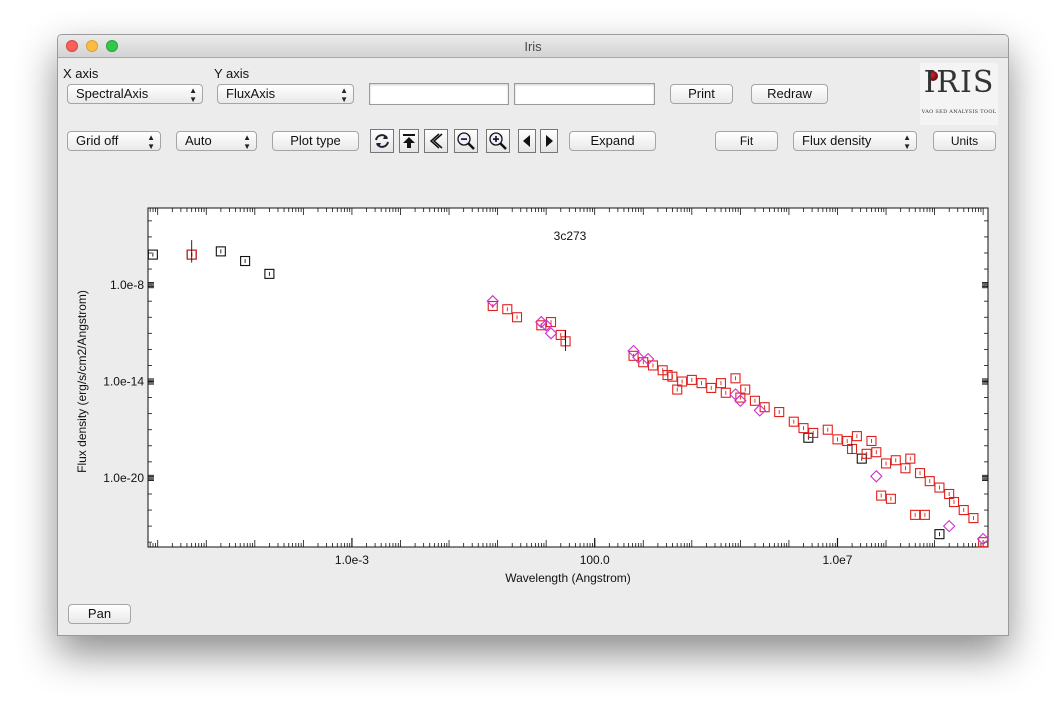  I want to click on zoom-out-icon, so click(466, 141).